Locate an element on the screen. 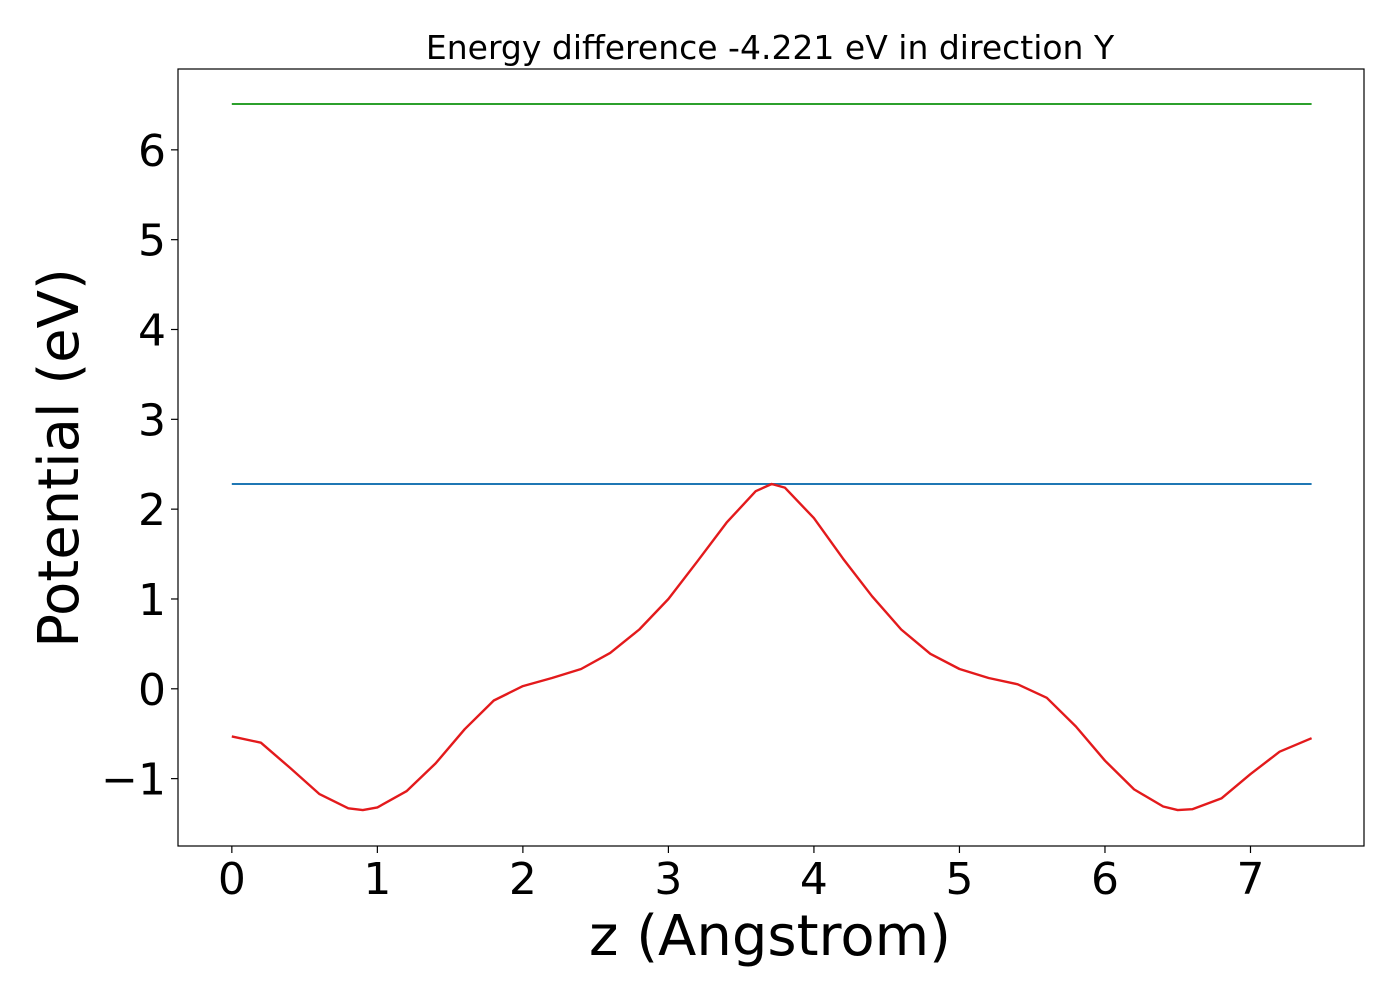  y-tick-label: 5 is located at coordinates (152, 241).